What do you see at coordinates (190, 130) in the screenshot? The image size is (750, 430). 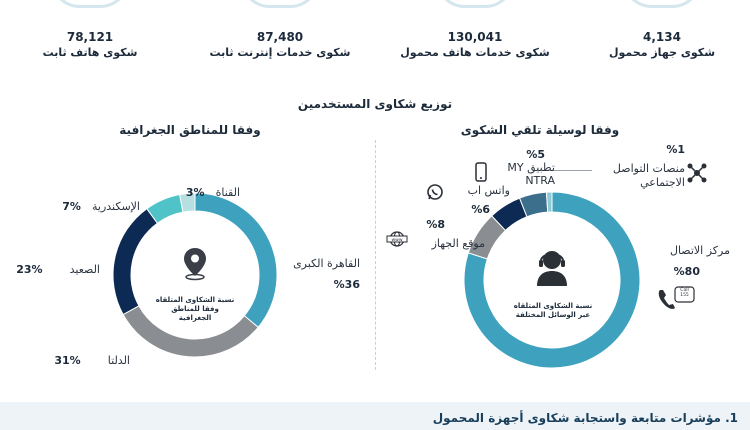 I see `left-panel-title: وفقا للمناطق الجغرافية` at bounding box center [190, 130].